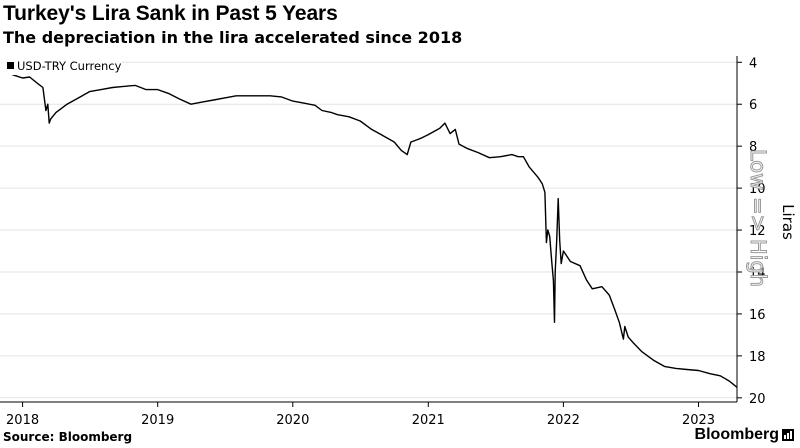  What do you see at coordinates (22, 420) in the screenshot?
I see `x-tick-label: 2018` at bounding box center [22, 420].